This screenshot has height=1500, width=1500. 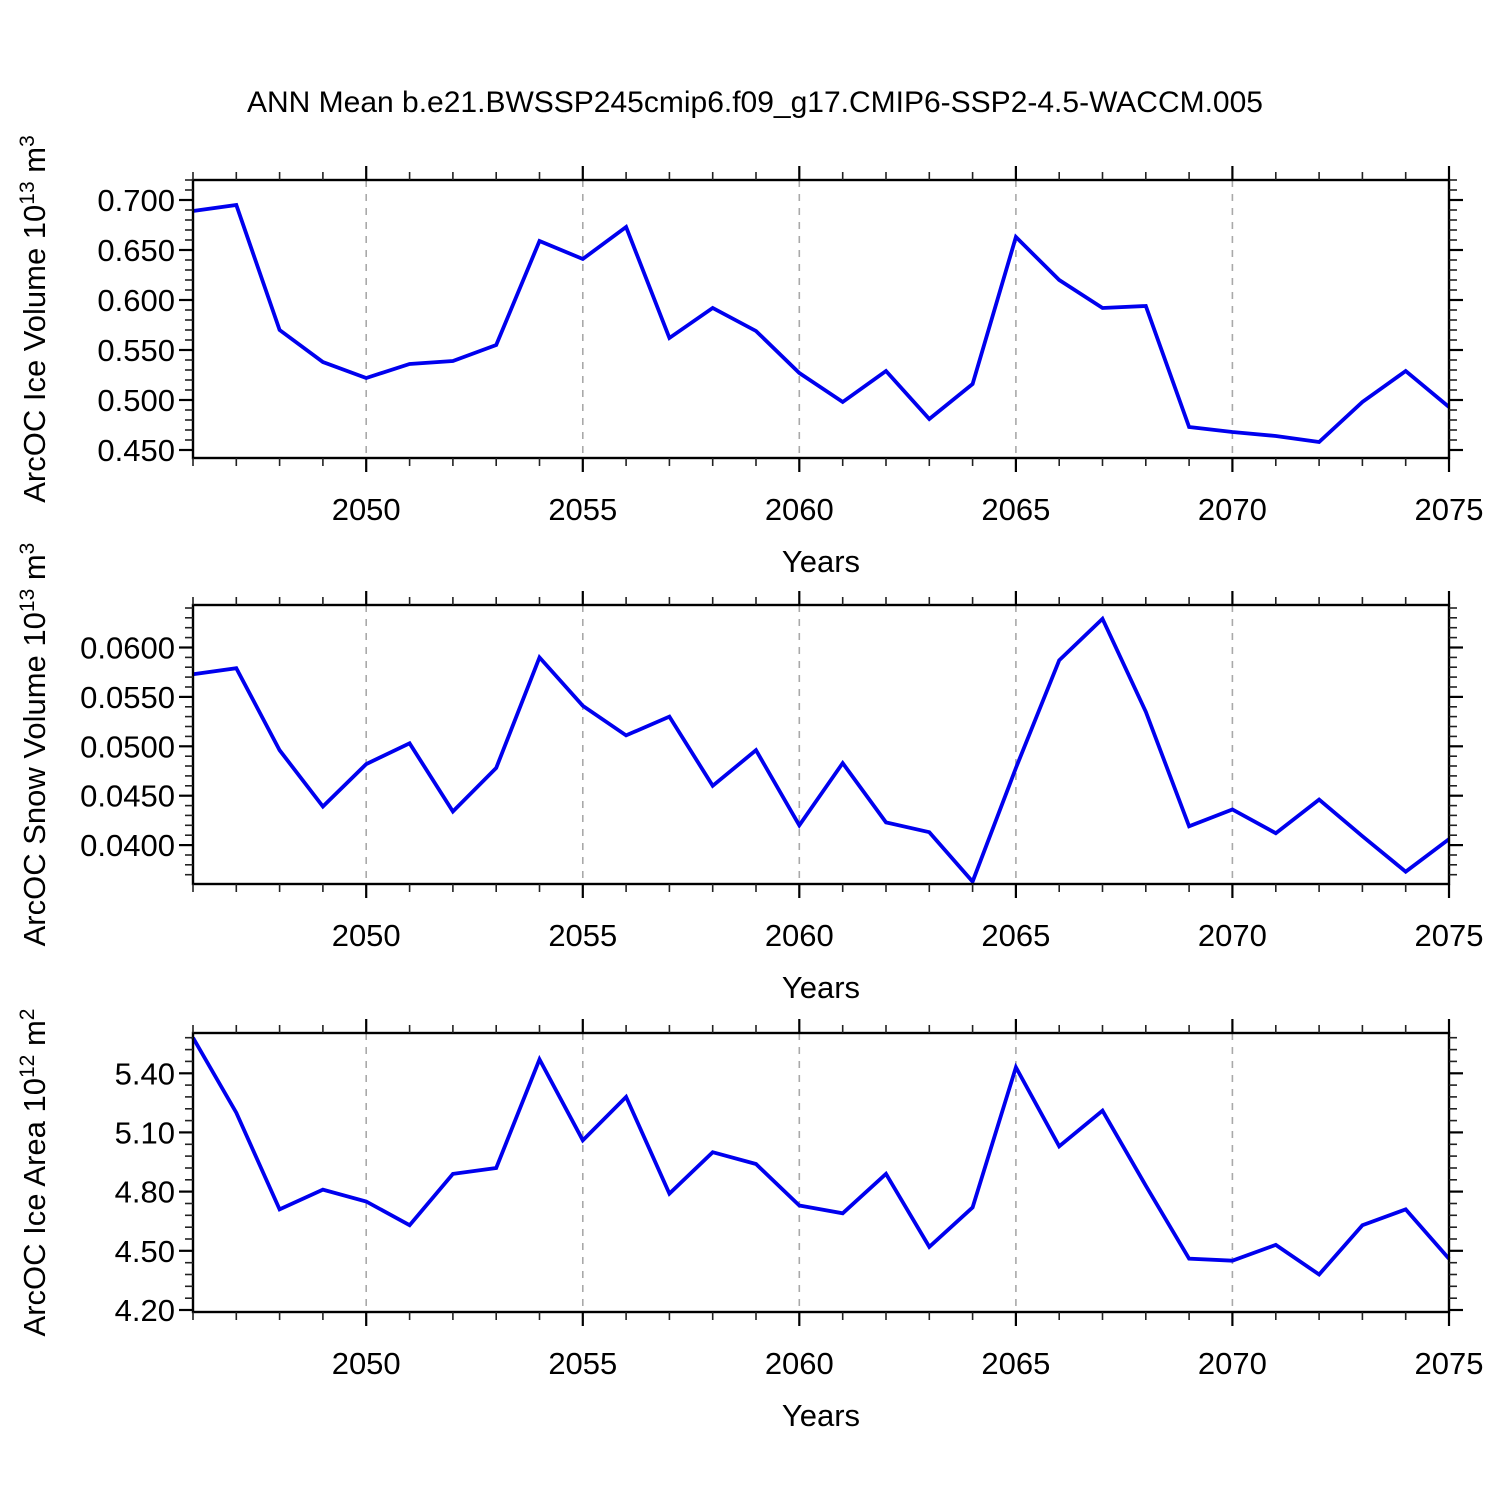 What do you see at coordinates (34, 1173) in the screenshot?
I see `y-axis-title: ArcOC Ice Area 1012 m2` at bounding box center [34, 1173].